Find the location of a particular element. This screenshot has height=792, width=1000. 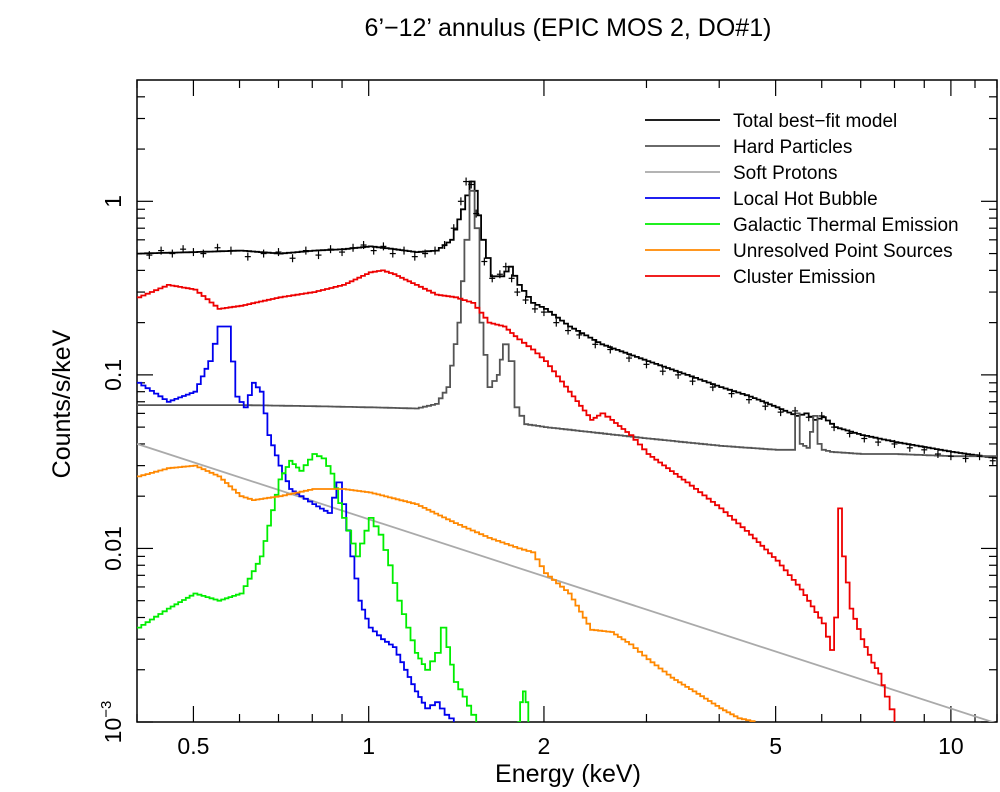

legend-entry: Hard Particles is located at coordinates (792, 147).